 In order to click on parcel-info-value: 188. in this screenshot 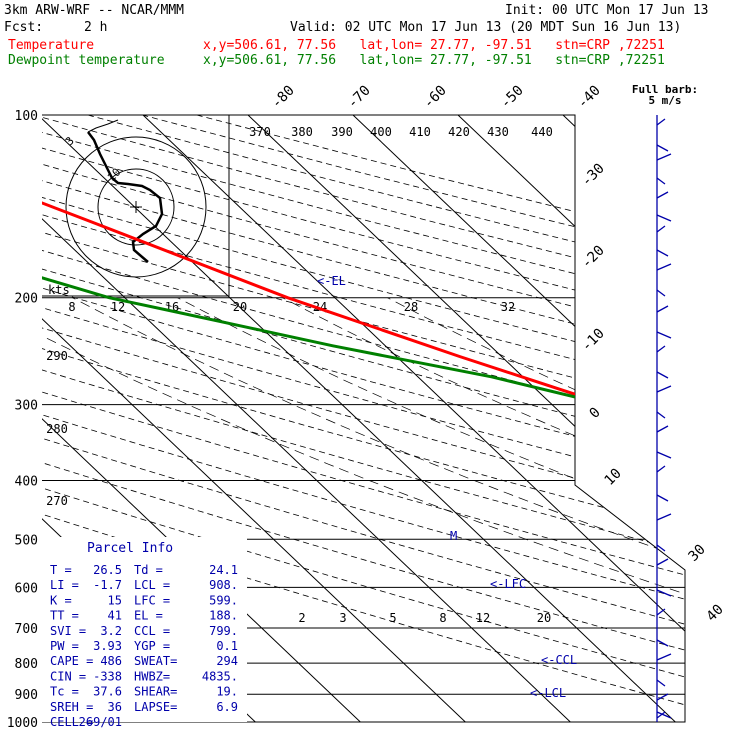, I will do `click(223, 616)`.